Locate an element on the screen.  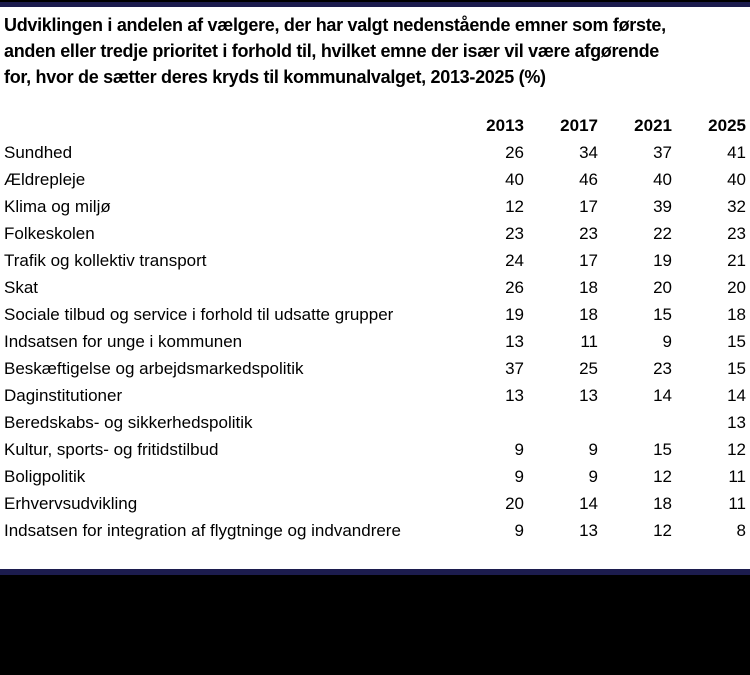
table-row: Boligpolitik 9 9 12 11 is located at coordinates (375, 476).